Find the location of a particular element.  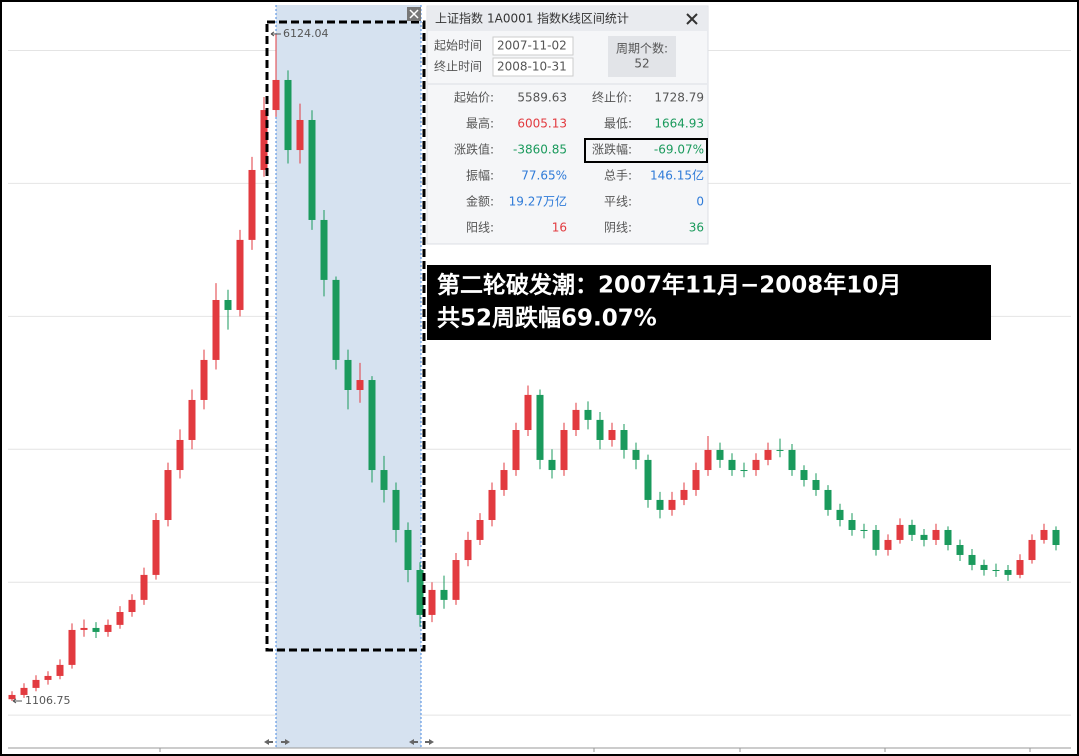

max-label: 6124.04 is located at coordinates (306, 33).